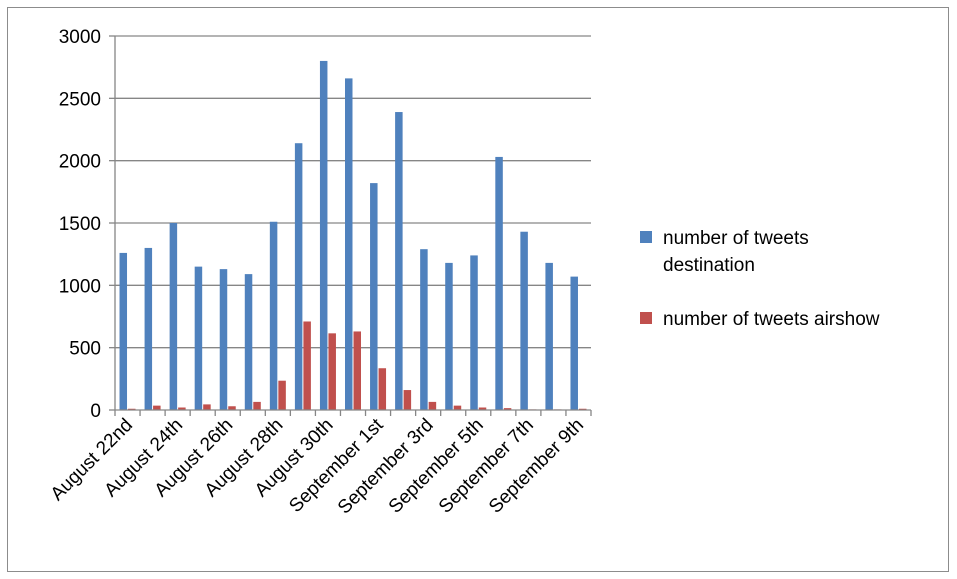 The height and width of the screenshot is (579, 957). I want to click on y-tick-label: 2500, so click(80, 99).